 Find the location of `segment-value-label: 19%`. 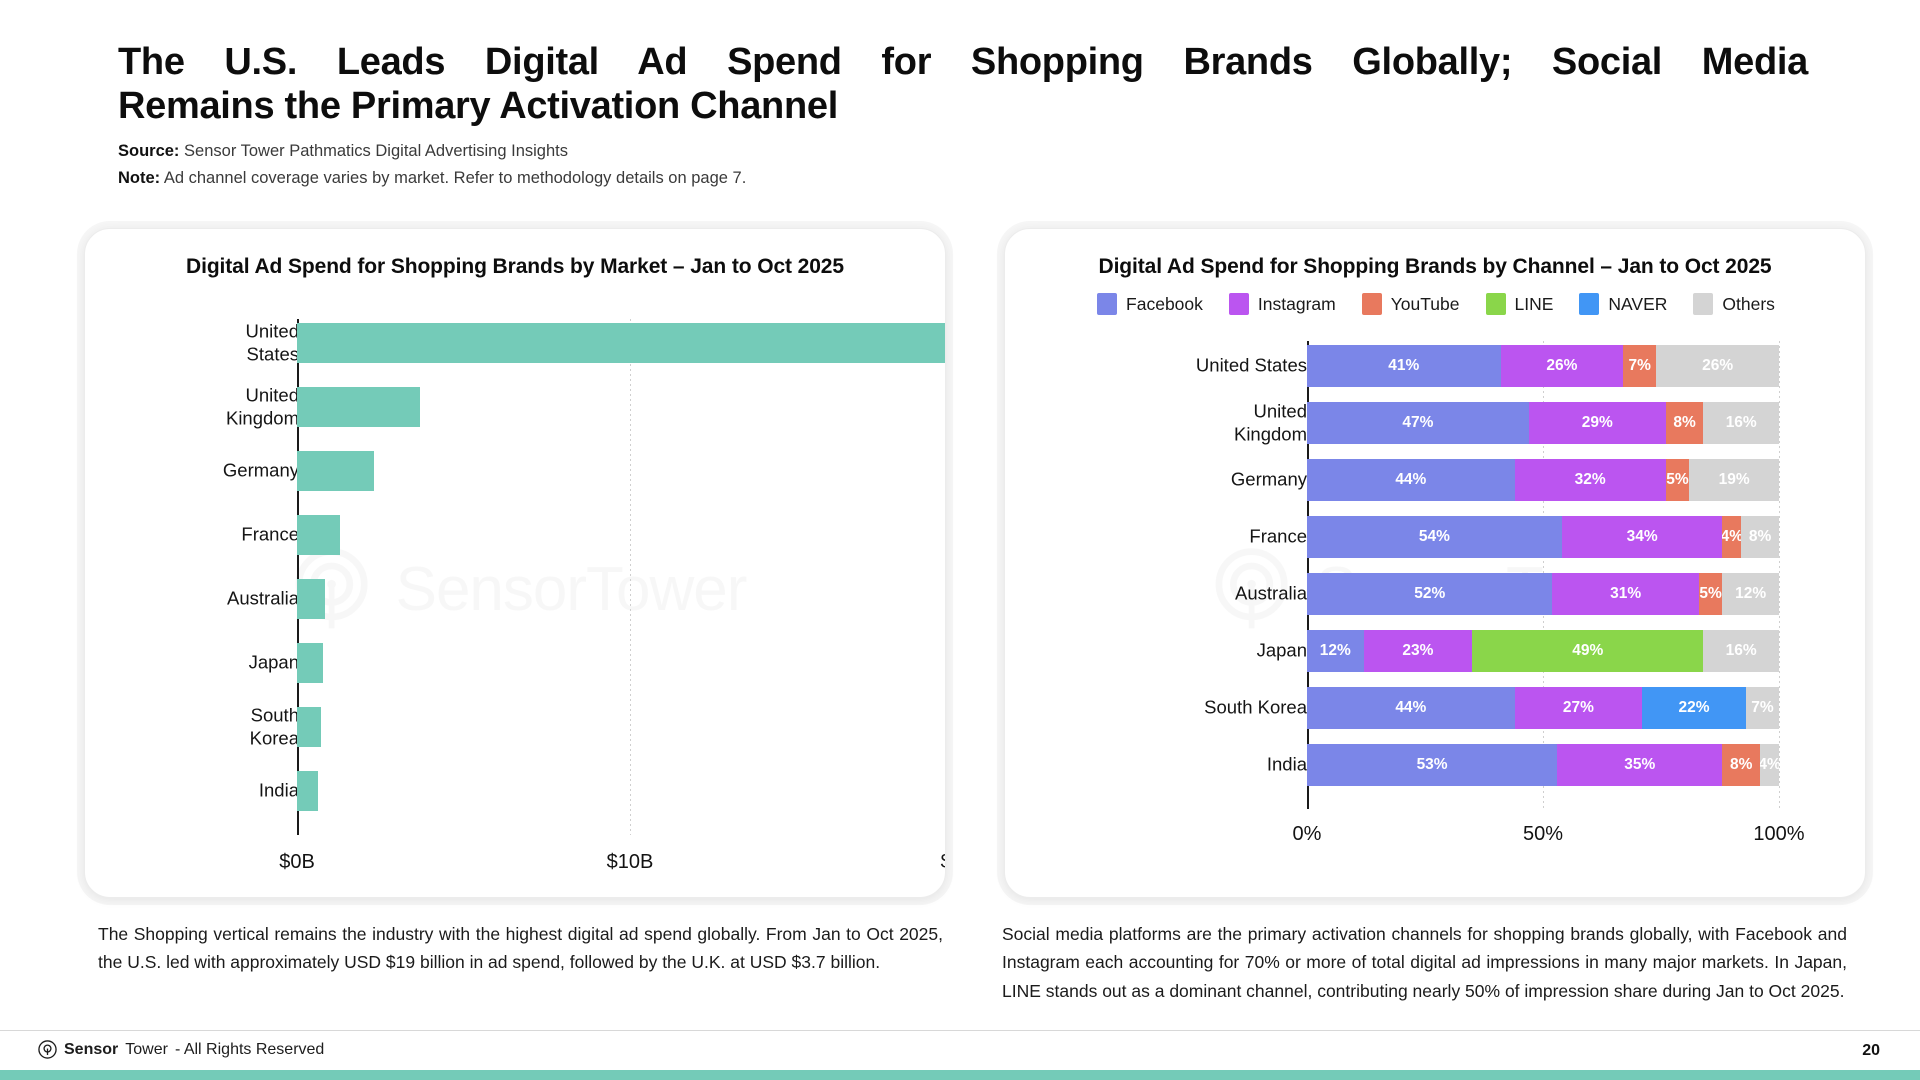

segment-value-label: 19% is located at coordinates (1734, 479).